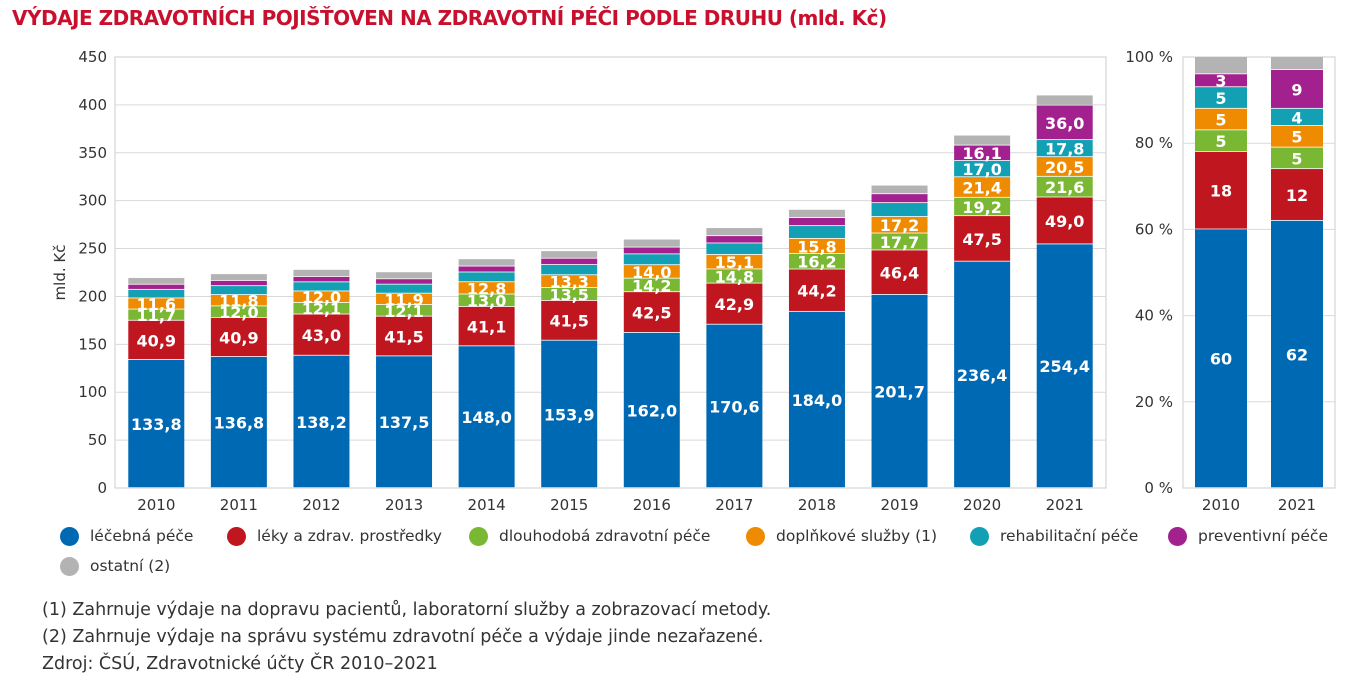 The height and width of the screenshot is (699, 1367). I want to click on main-chart-data-label: 19,2, so click(981, 207).